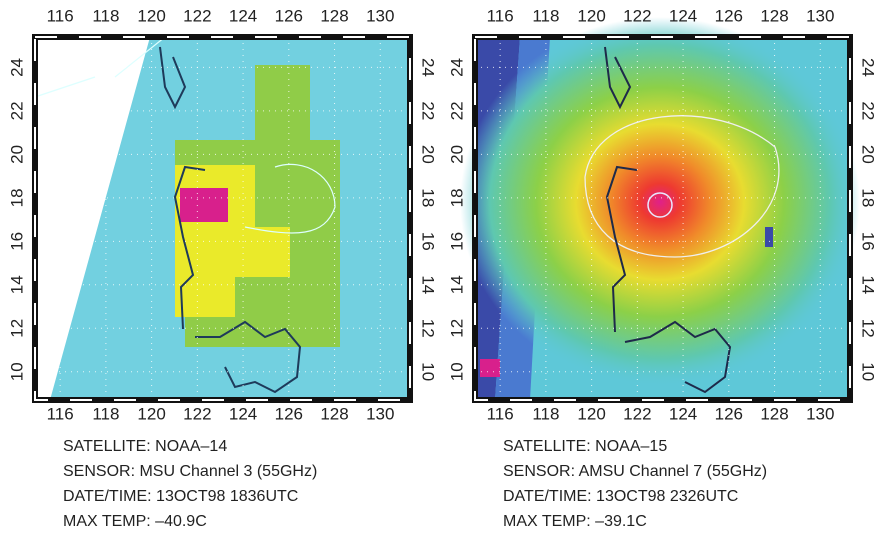  What do you see at coordinates (204, 205) in the screenshot?
I see `region-magenta` at bounding box center [204, 205].